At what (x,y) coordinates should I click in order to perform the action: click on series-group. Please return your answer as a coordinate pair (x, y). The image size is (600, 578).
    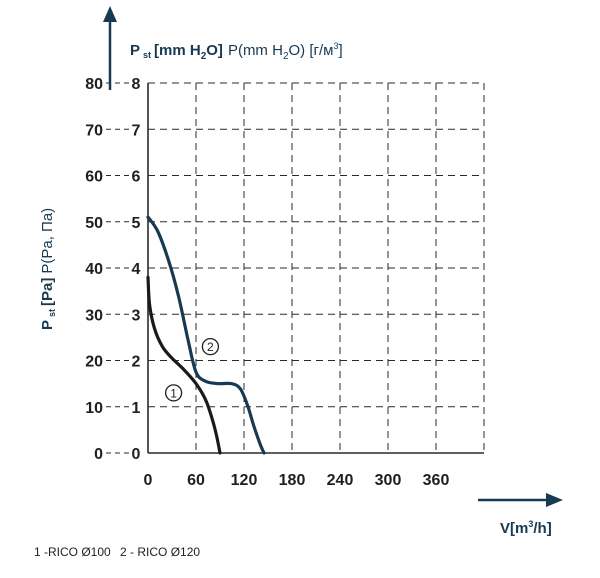
    Looking at the image, I should click on (206, 335).